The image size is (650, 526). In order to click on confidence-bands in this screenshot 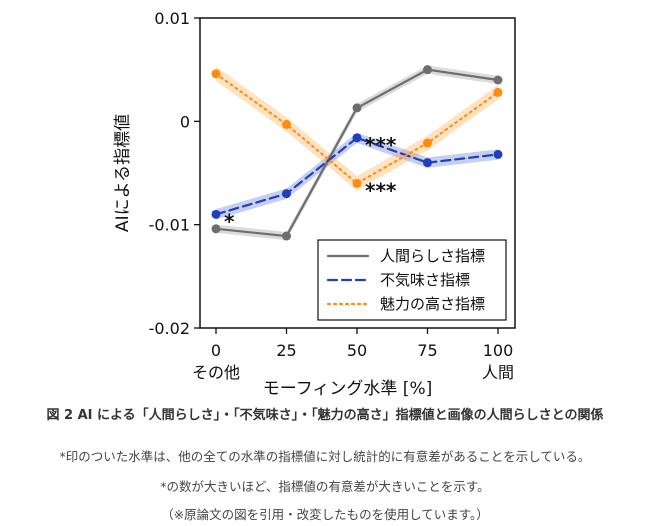, I will do `click(357, 153)`.